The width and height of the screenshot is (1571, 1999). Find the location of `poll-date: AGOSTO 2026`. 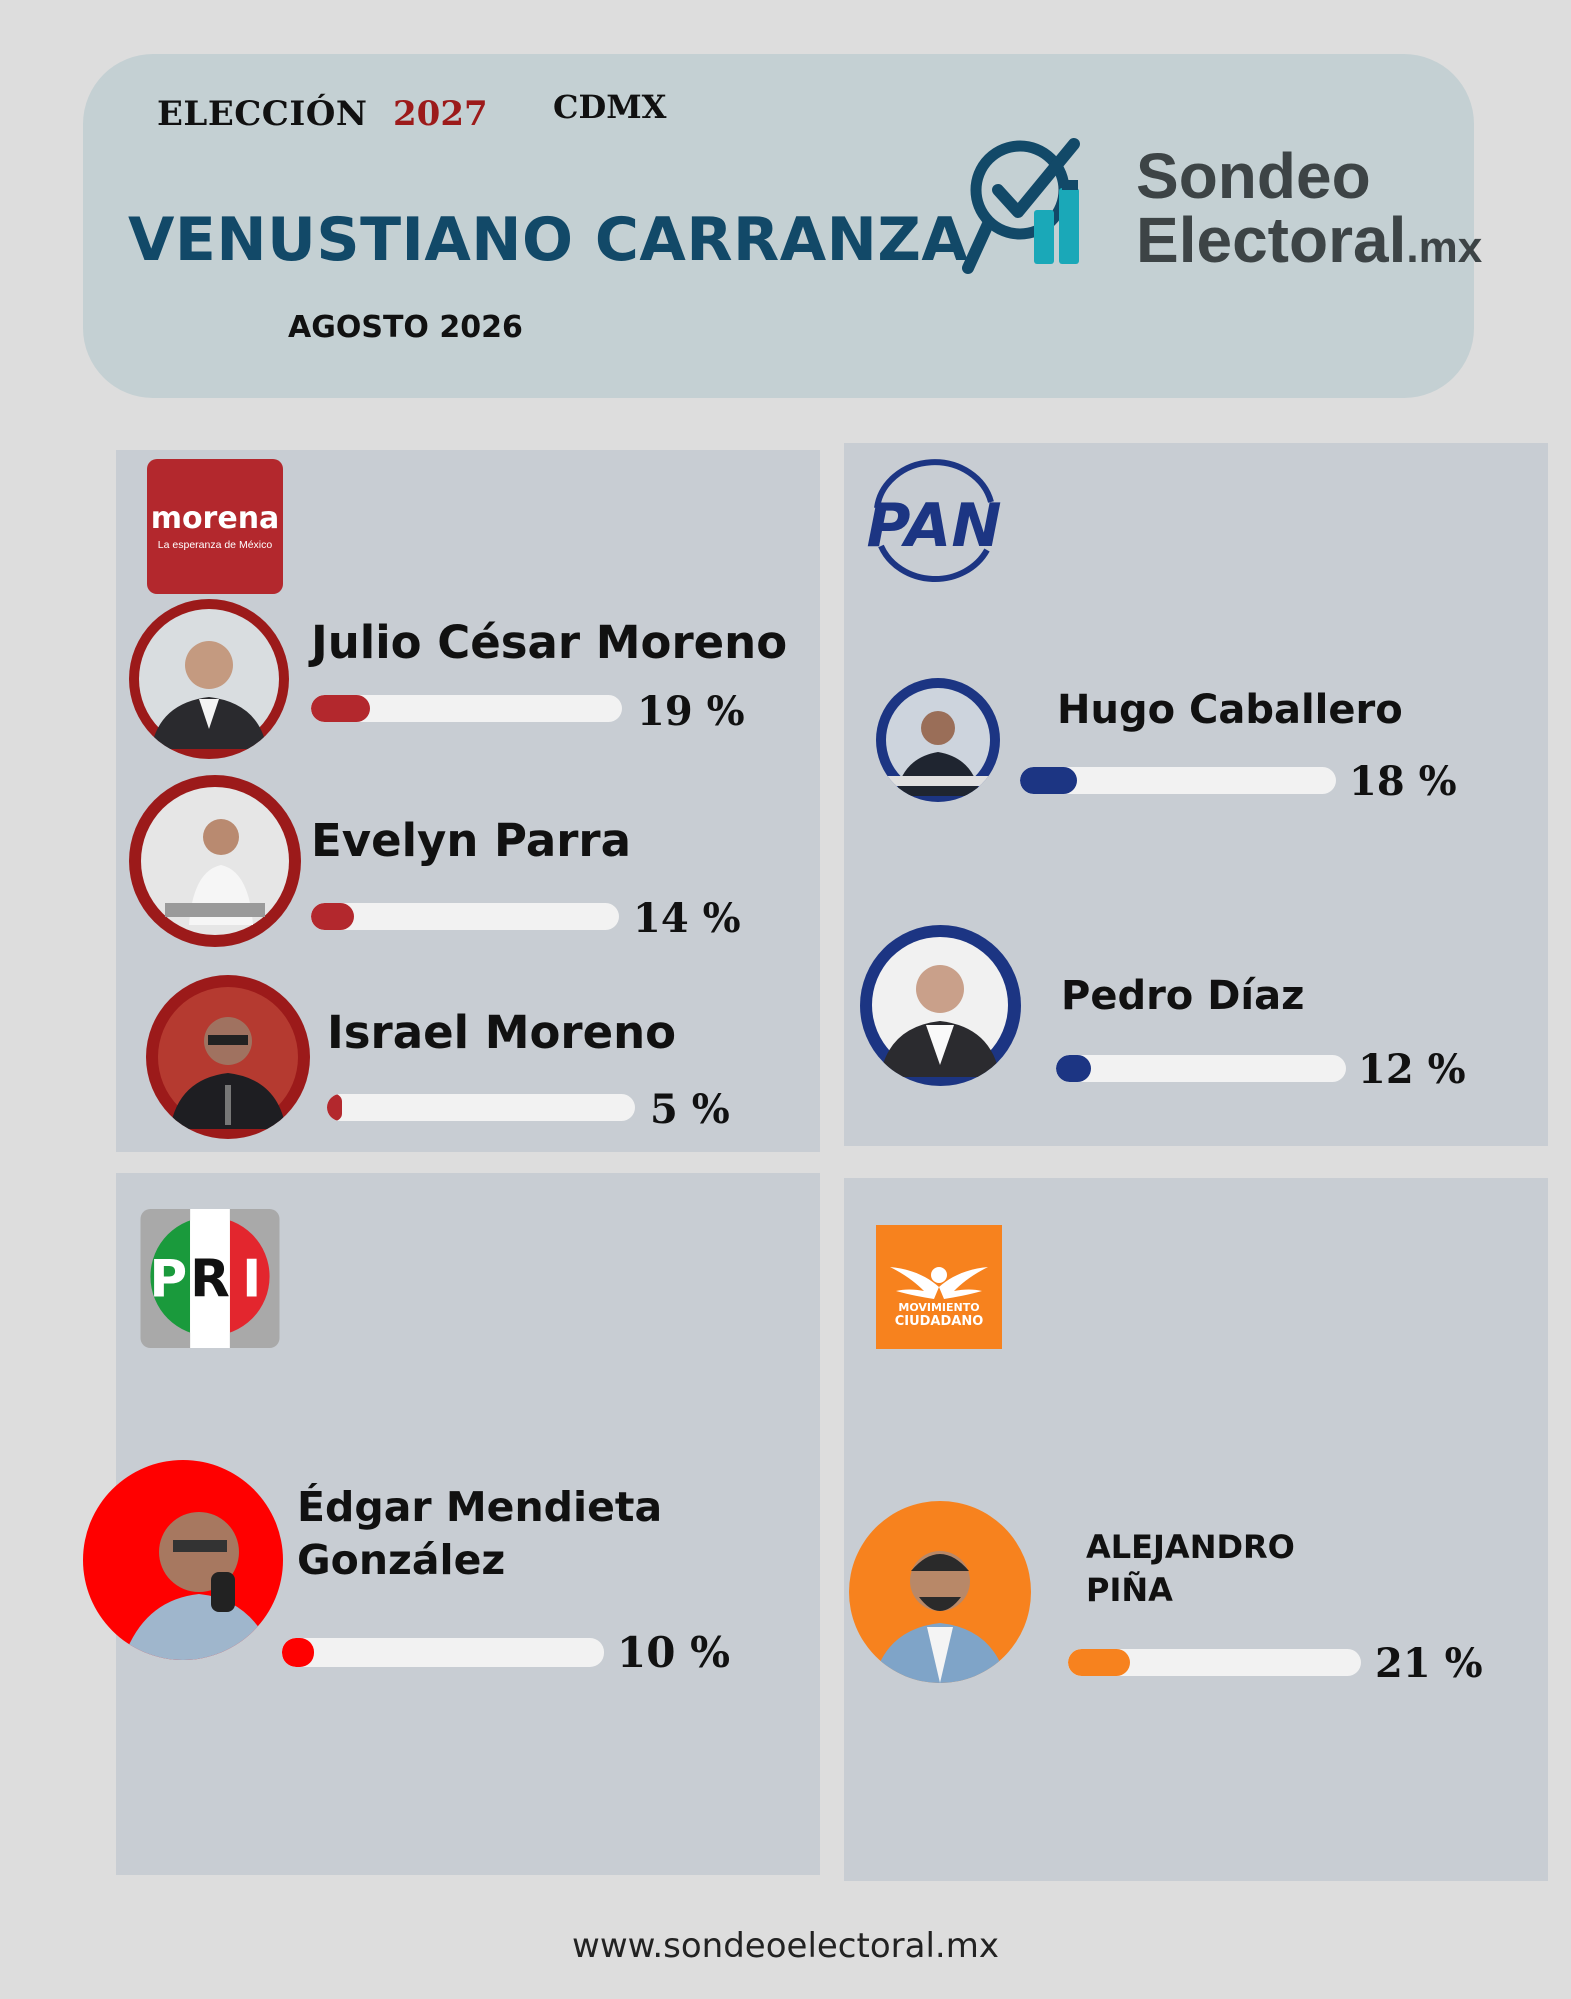

poll-date: AGOSTO 2026 is located at coordinates (405, 327).